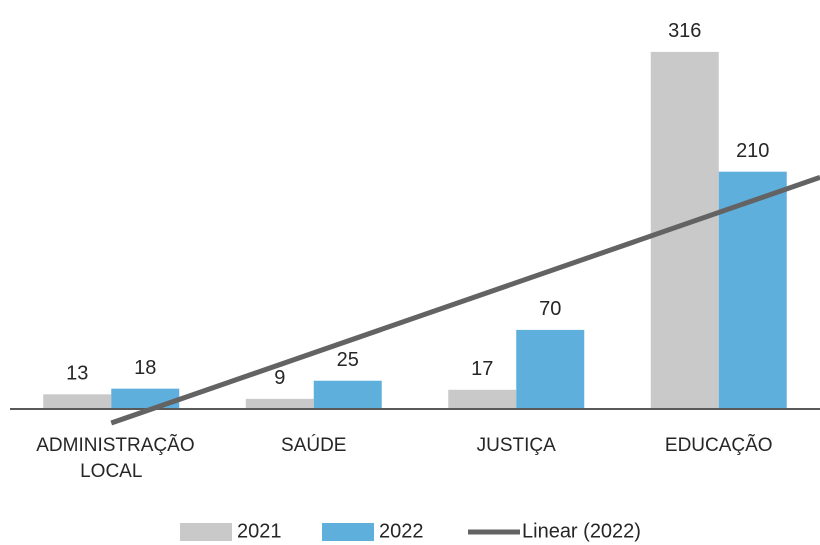  What do you see at coordinates (752, 151) in the screenshot?
I see `data-label: 210` at bounding box center [752, 151].